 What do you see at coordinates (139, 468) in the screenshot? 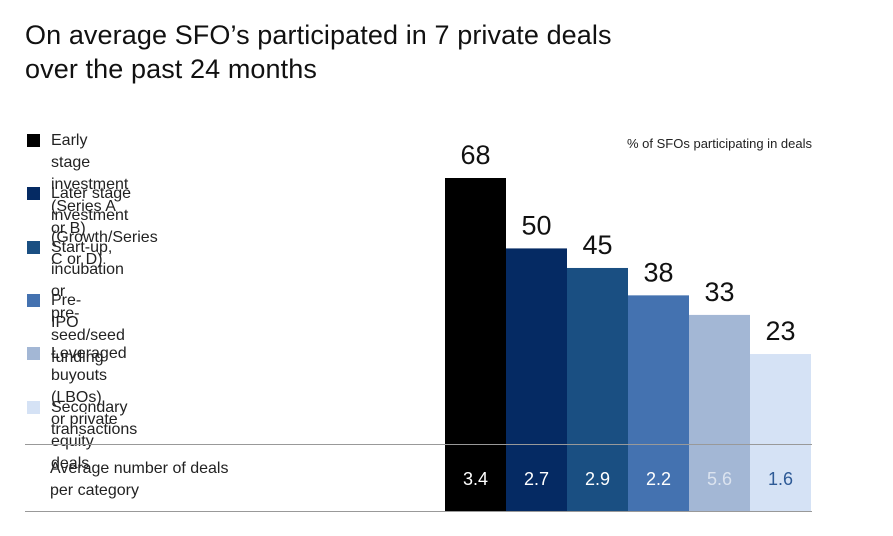
I see `avg-deals-label-line-1: Average number of deals` at bounding box center [139, 468].